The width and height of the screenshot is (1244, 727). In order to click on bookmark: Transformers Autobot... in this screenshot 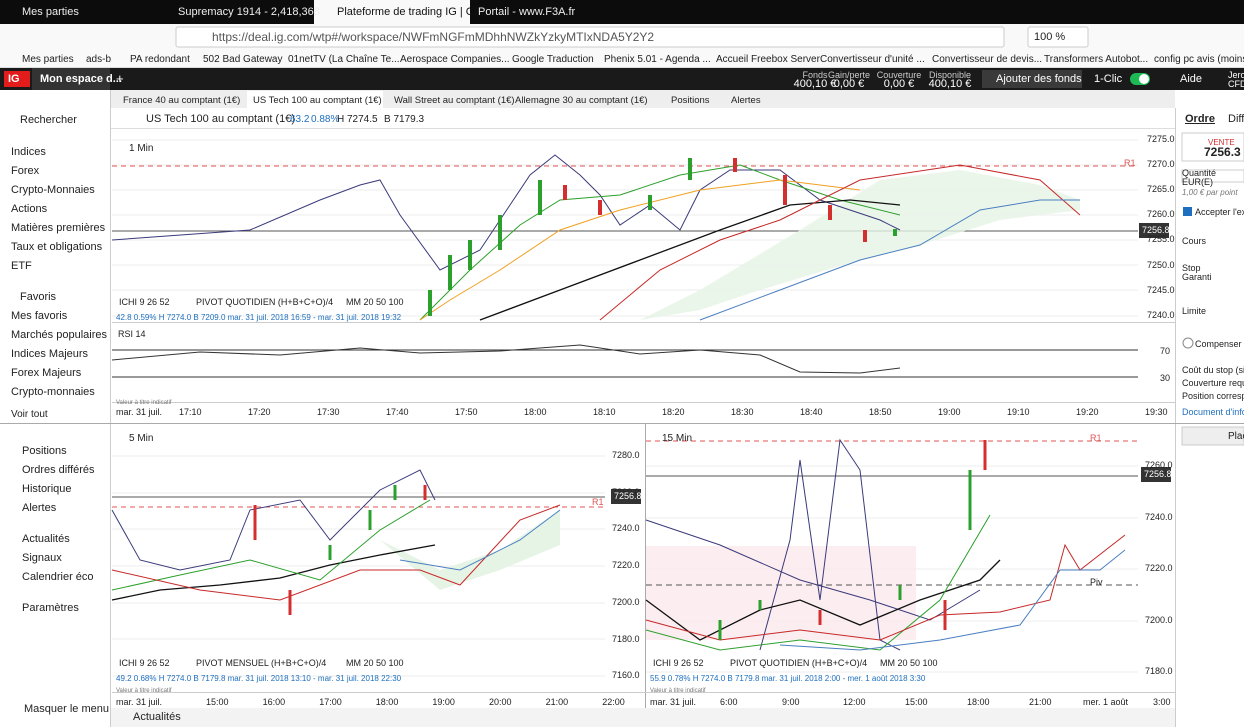, I will do `click(1096, 59)`.